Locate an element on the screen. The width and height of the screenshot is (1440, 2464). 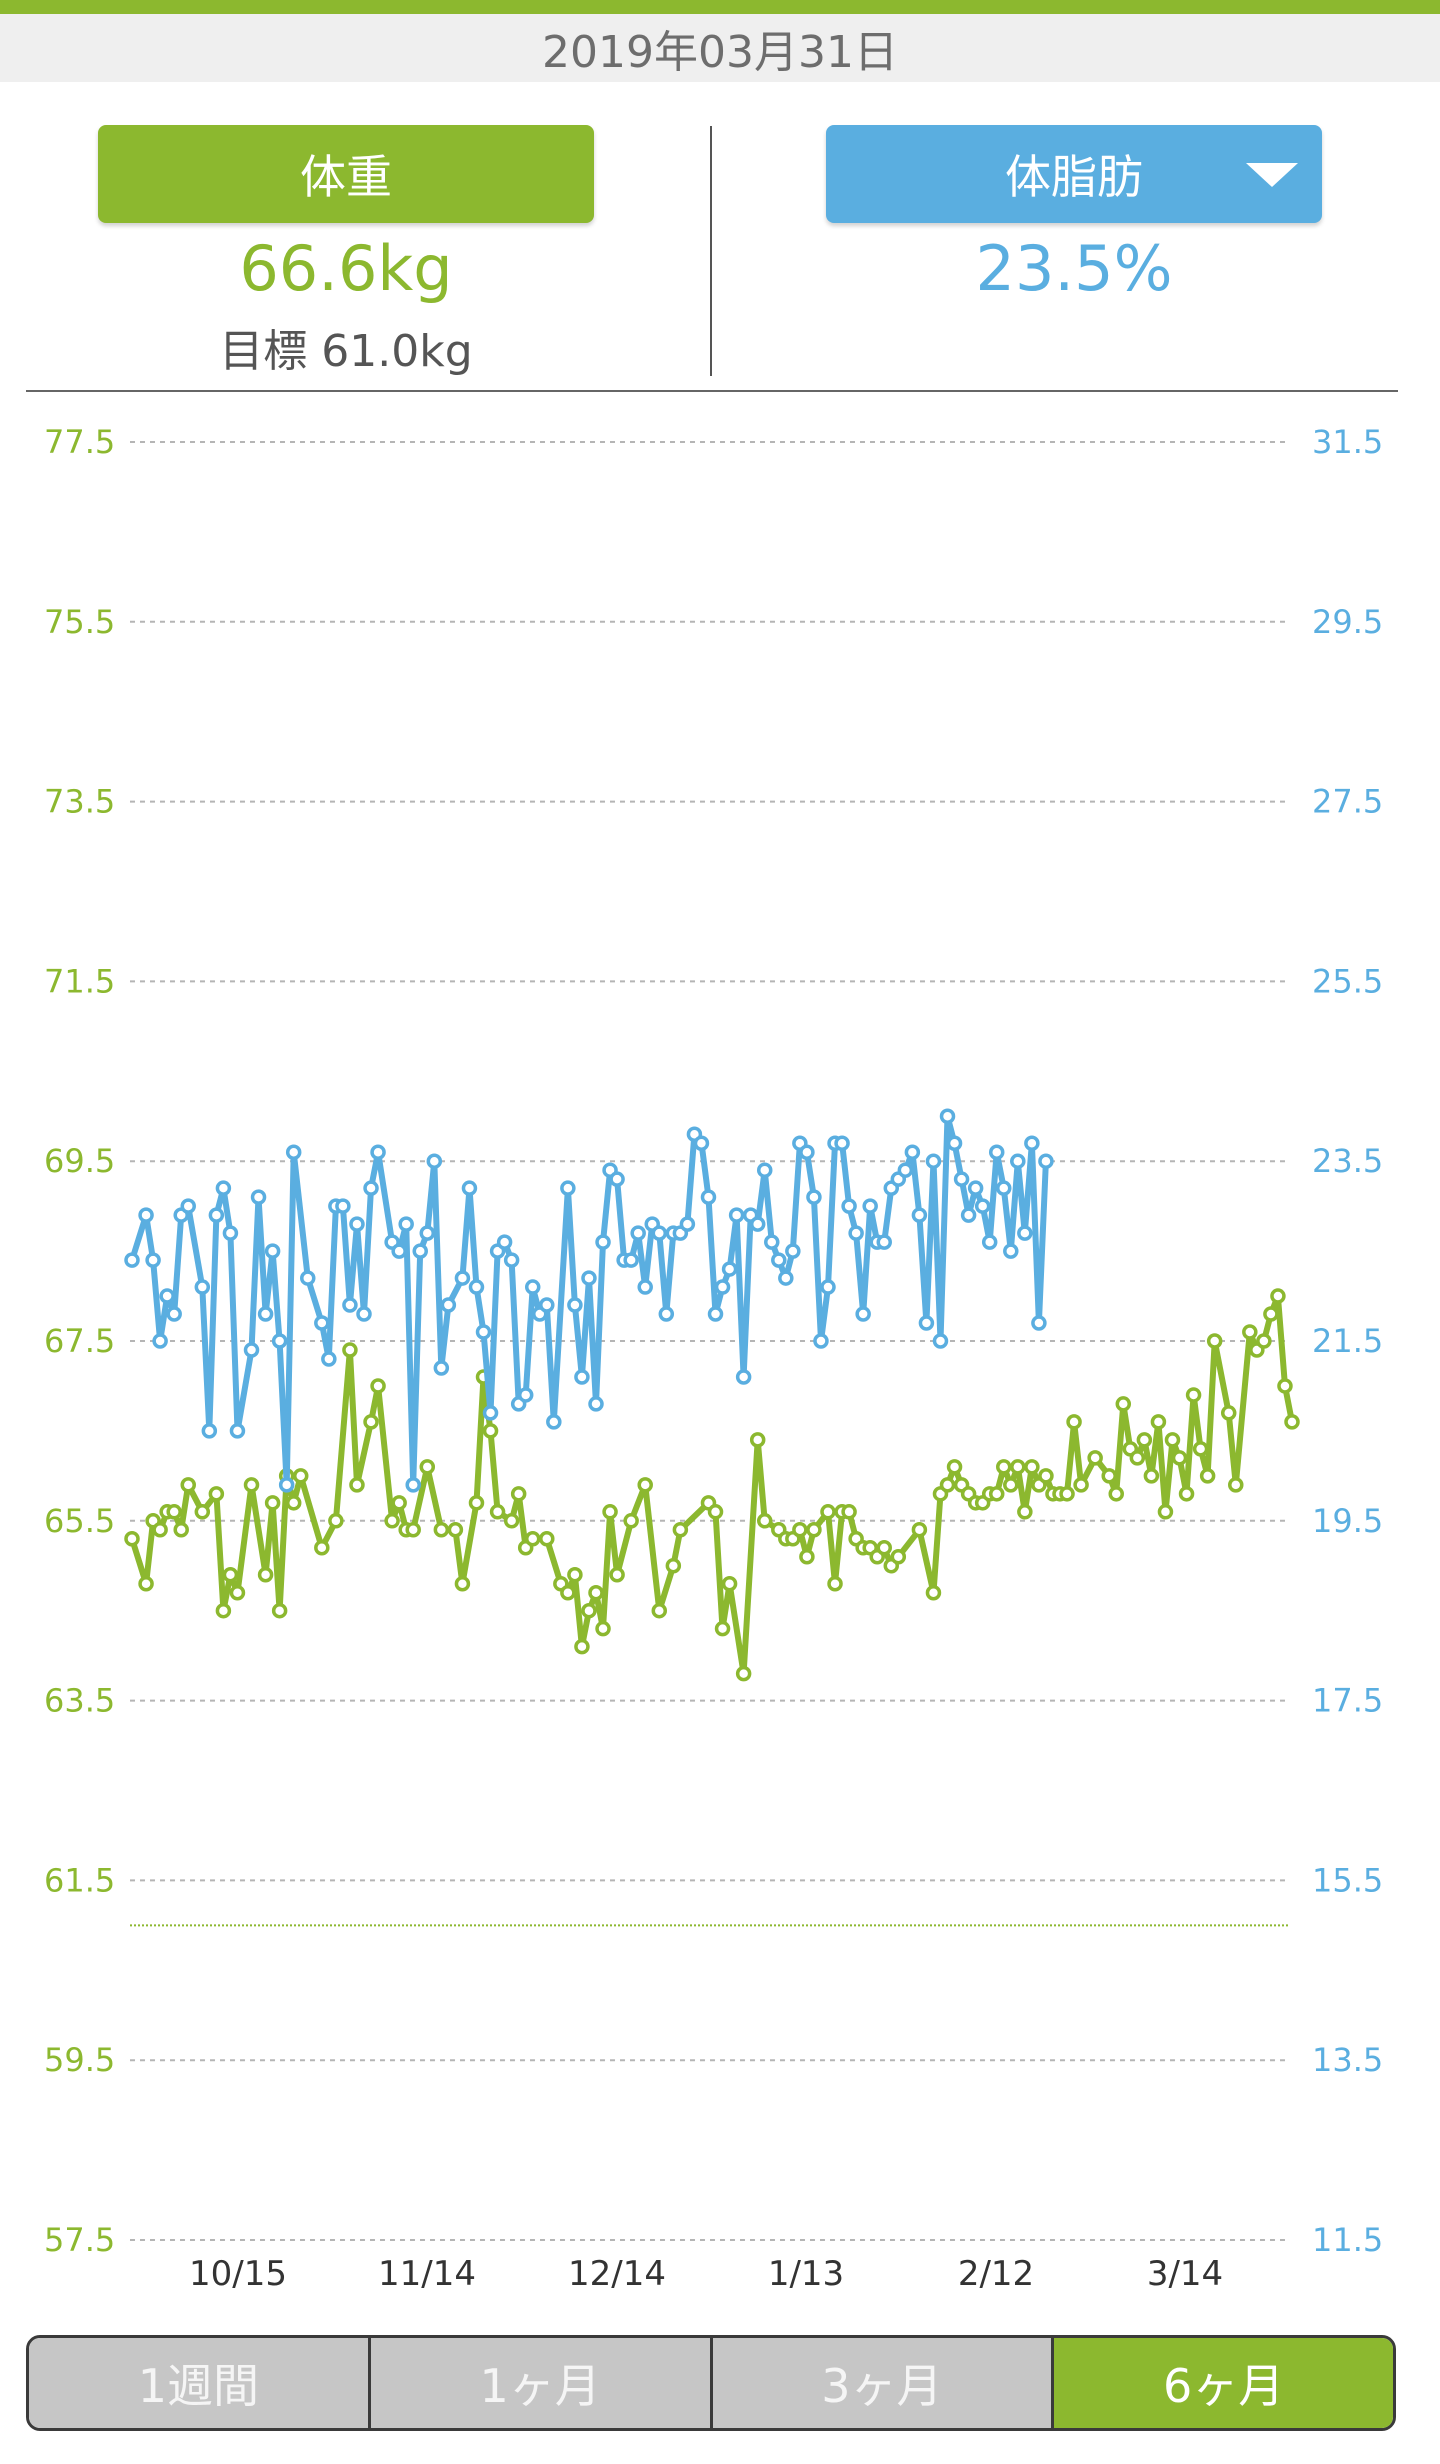
y-left-tick-label: 69.5 is located at coordinates (79, 1161).